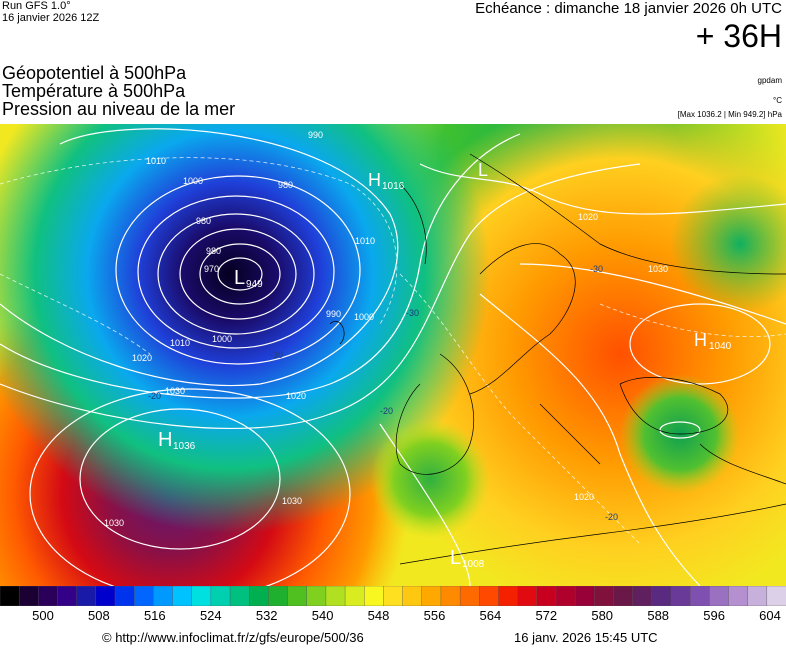 This screenshot has width=786, height=648. What do you see at coordinates (738, 36) in the screenshot?
I see `lead-time: + 36H` at bounding box center [738, 36].